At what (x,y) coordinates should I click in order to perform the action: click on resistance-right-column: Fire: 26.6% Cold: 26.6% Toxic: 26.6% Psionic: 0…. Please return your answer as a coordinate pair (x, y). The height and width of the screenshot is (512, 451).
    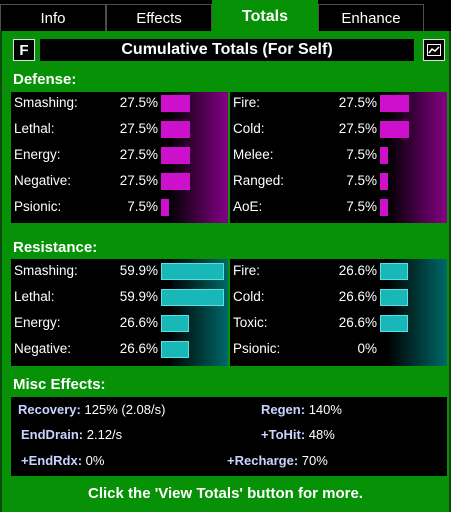
    Looking at the image, I should click on (338, 312).